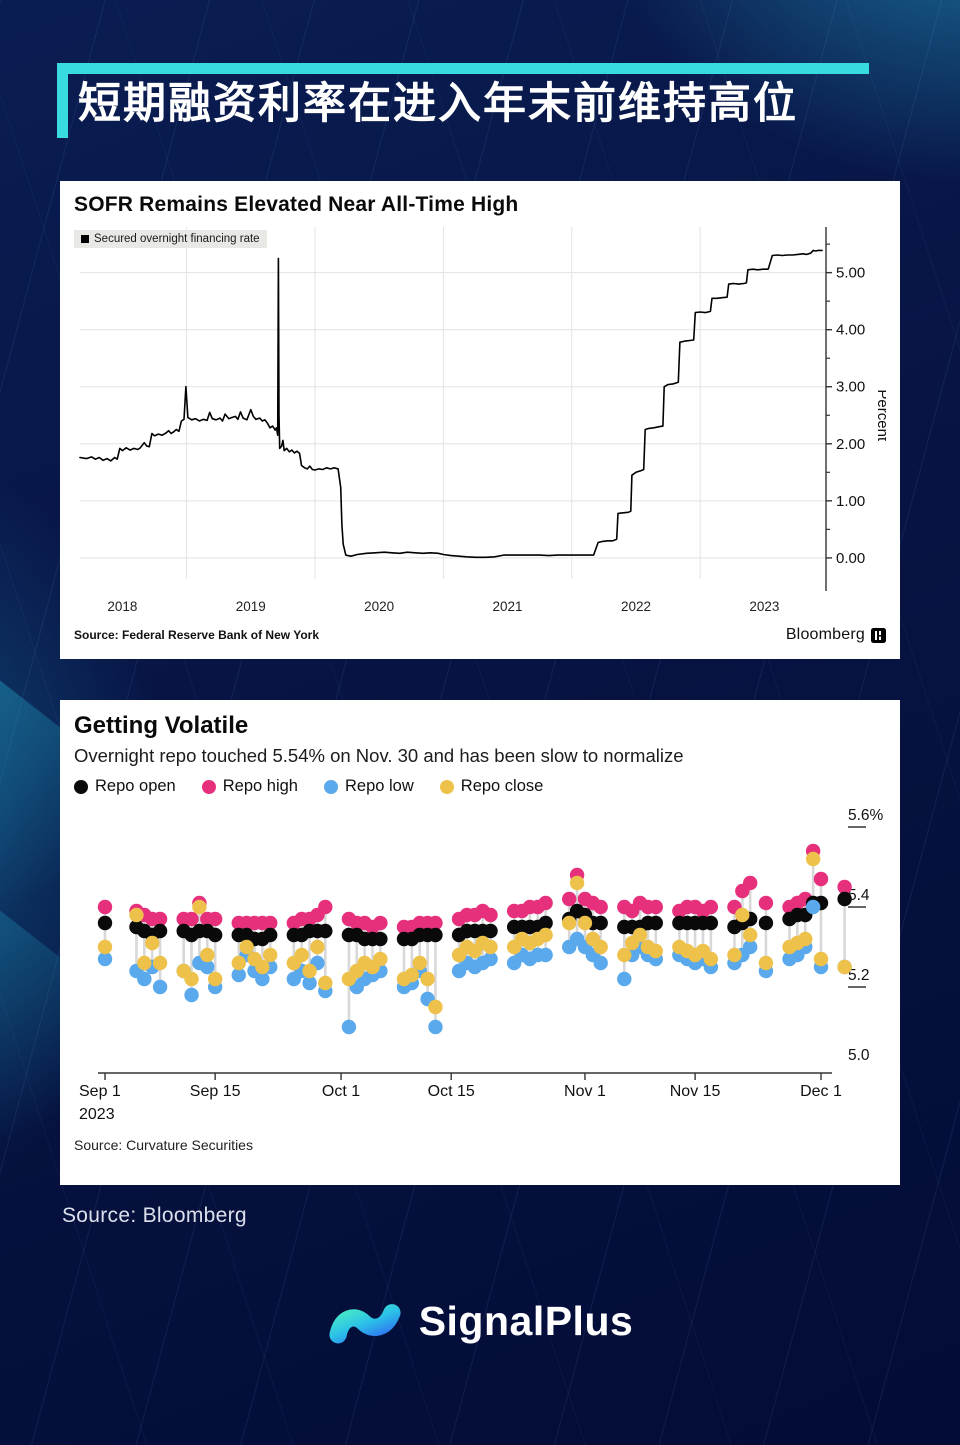  Describe the element at coordinates (135, 786) in the screenshot. I see `legend-label: Repo open` at that location.